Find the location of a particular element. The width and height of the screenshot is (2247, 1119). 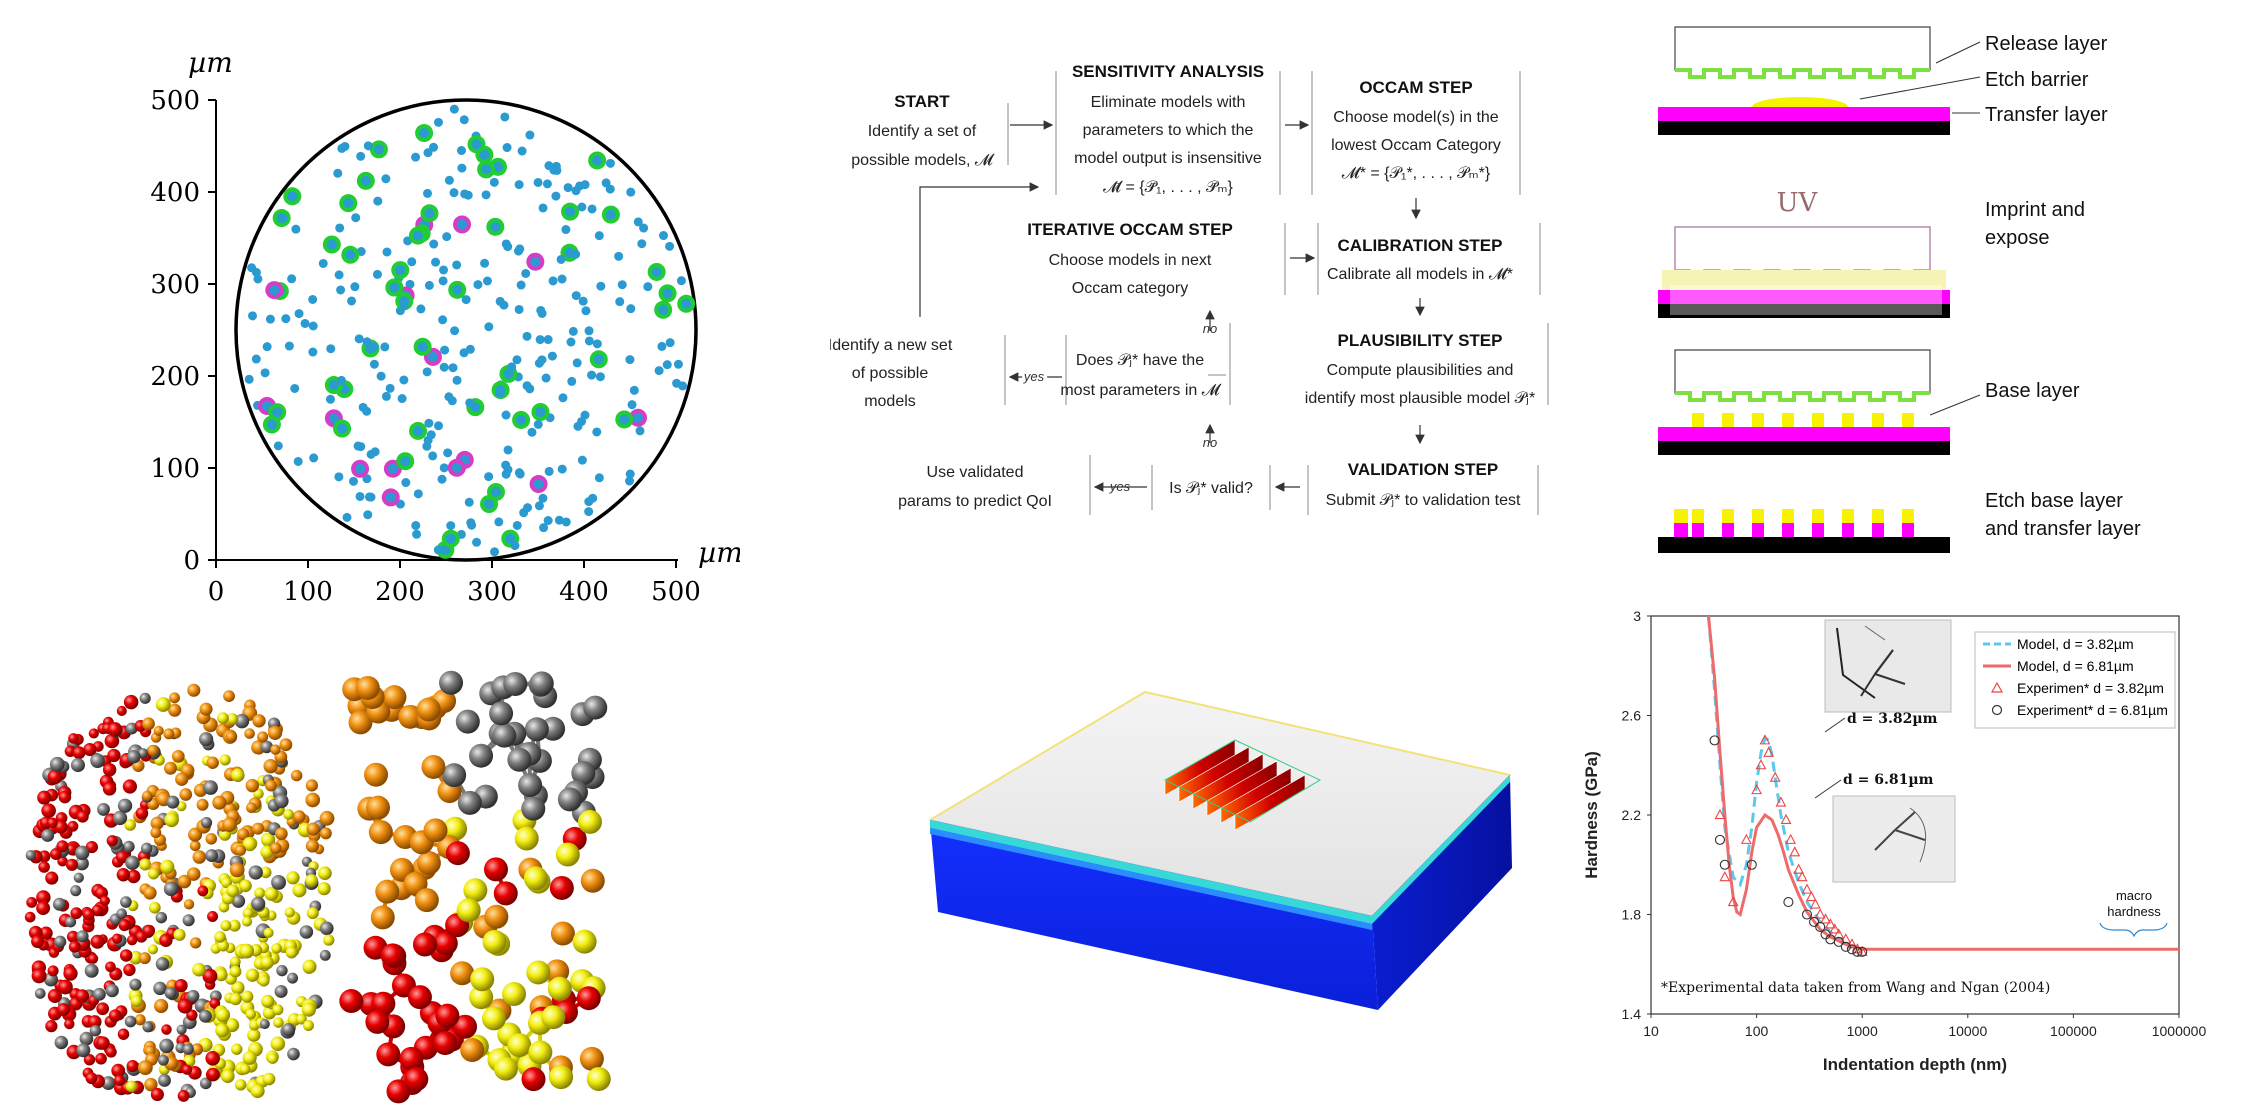

x-axis-label: Indentation depth (nm) is located at coordinates (1915, 1064).